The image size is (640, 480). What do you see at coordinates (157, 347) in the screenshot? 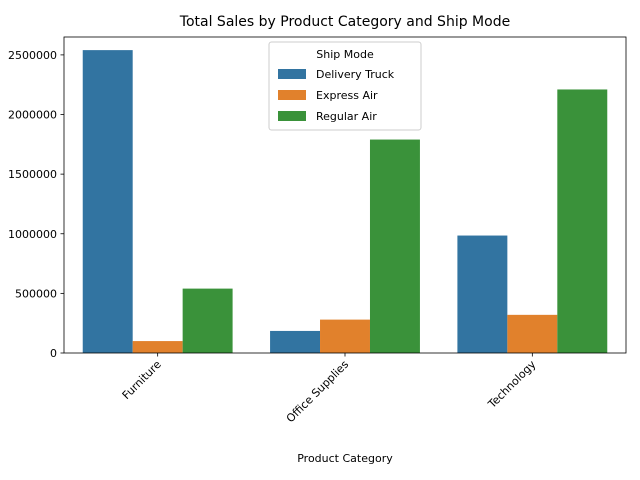
I see `bar-express-air-furniture` at bounding box center [157, 347].